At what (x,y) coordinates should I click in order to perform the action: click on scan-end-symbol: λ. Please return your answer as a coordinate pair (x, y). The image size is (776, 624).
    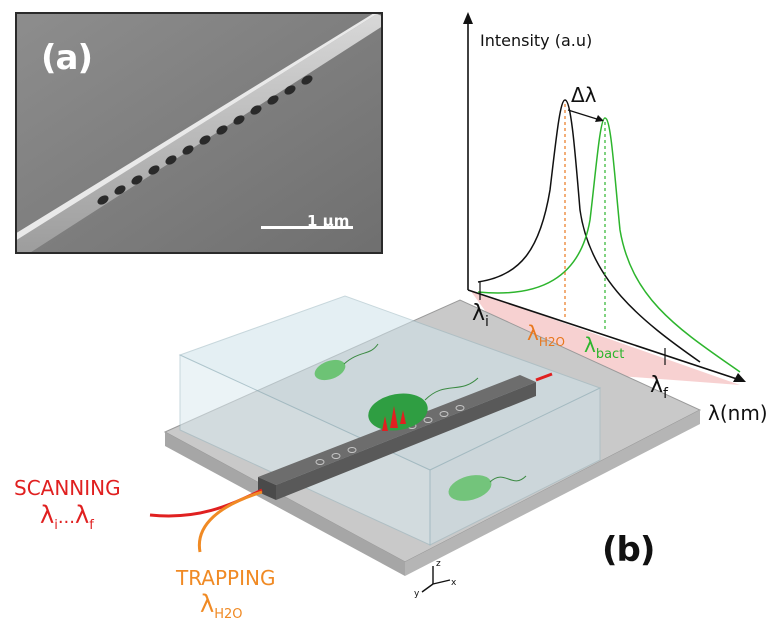
    Looking at the image, I should click on (82, 515).